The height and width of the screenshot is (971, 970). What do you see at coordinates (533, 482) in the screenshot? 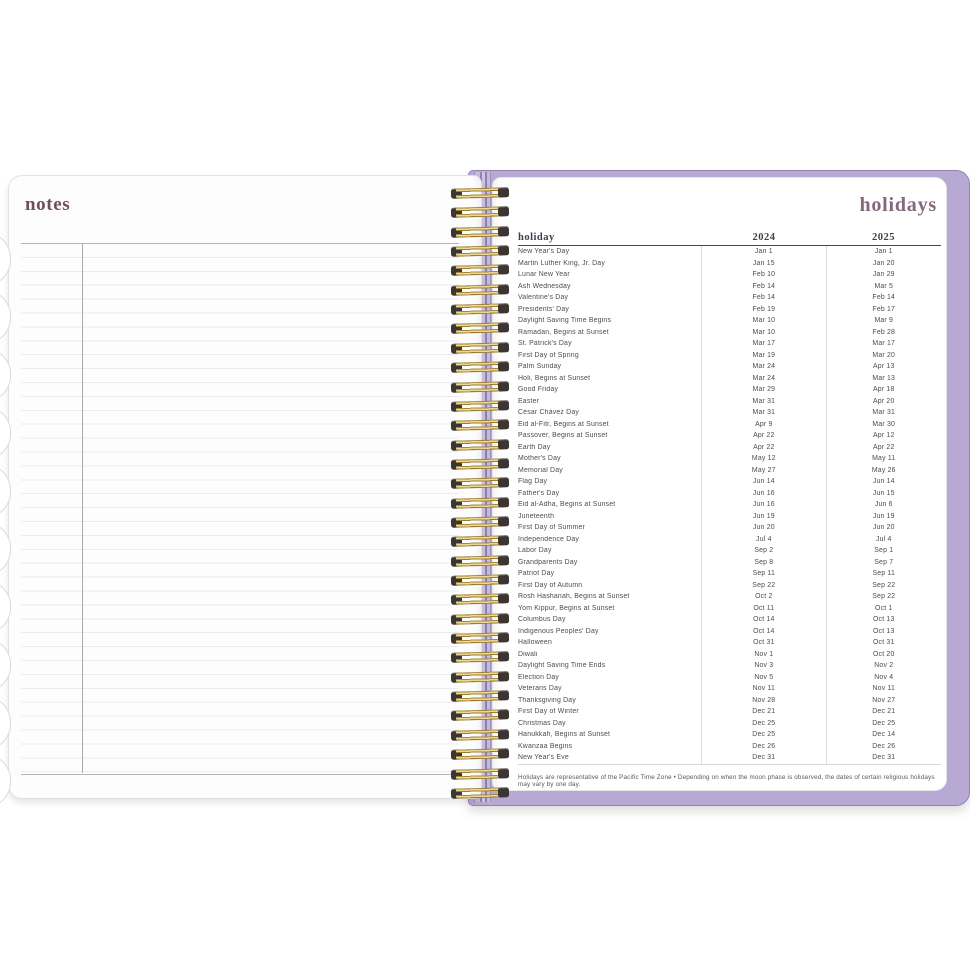
I see `holiday-name: Flag Day` at bounding box center [533, 482].